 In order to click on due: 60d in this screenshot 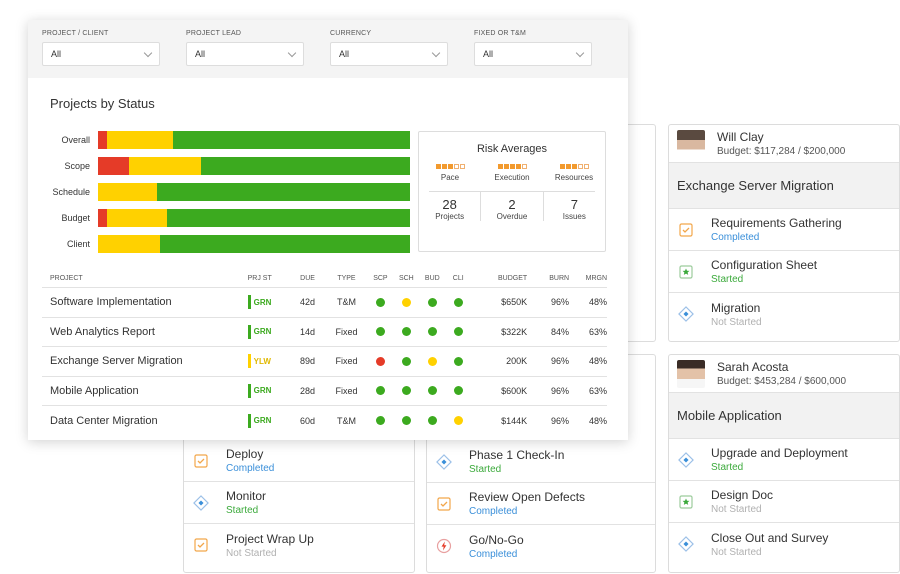, I will do `click(308, 420)`.